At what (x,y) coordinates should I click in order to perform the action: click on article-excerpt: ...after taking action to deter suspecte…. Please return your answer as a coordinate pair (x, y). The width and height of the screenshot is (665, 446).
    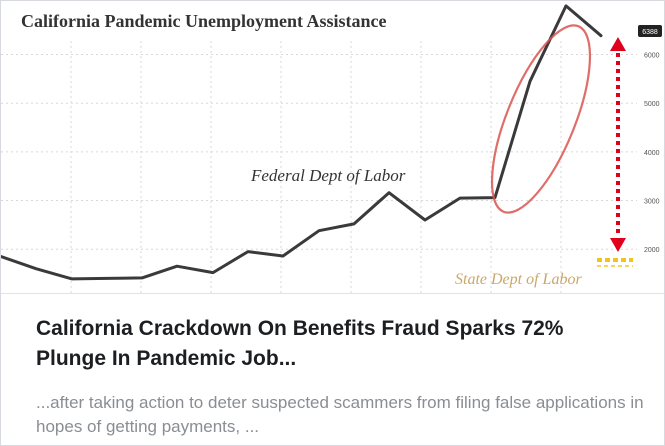
    Looking at the image, I should click on (340, 414).